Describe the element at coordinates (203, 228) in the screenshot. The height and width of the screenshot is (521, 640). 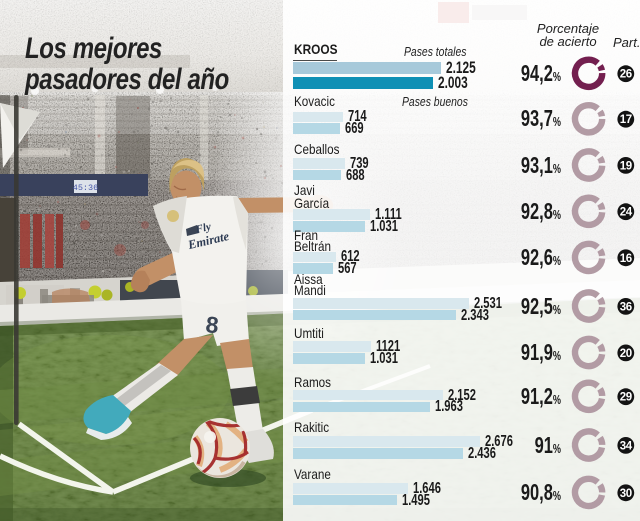
I see `svg-text: Fly` at that location.